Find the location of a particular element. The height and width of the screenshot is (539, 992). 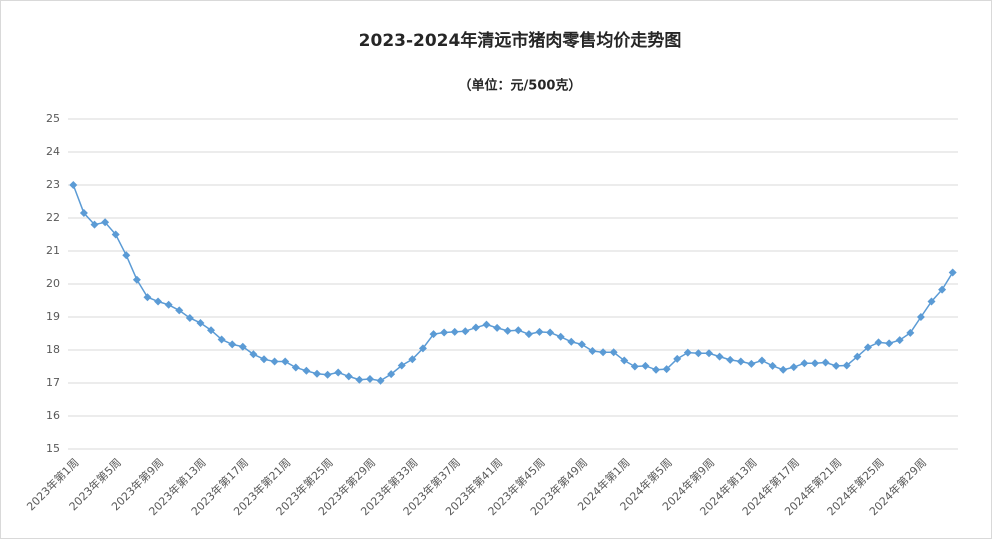

y-tick-label: 15 is located at coordinates (53, 448).